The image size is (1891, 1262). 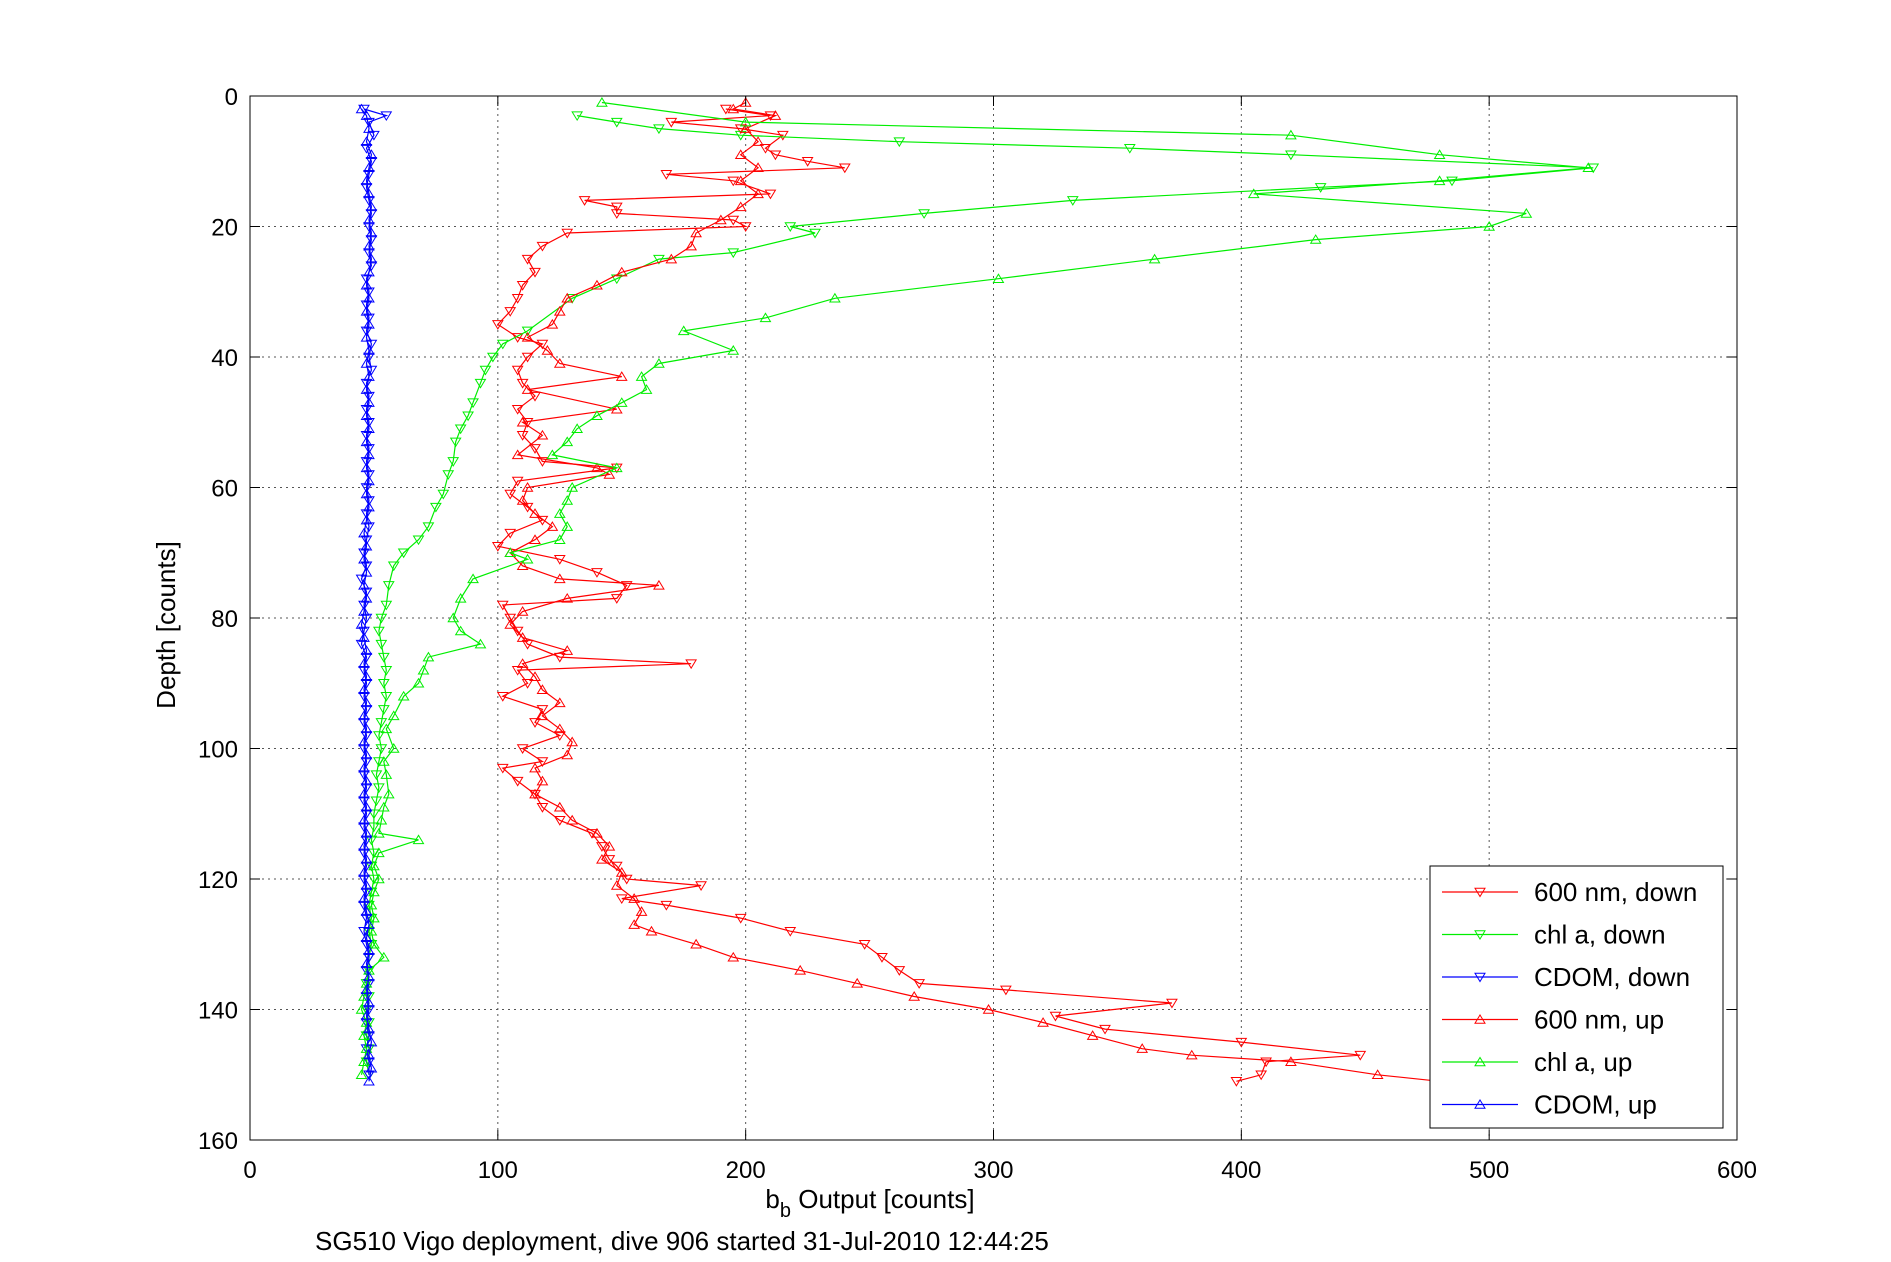 I want to click on y-tick-label: 120, so click(x=218, y=880).